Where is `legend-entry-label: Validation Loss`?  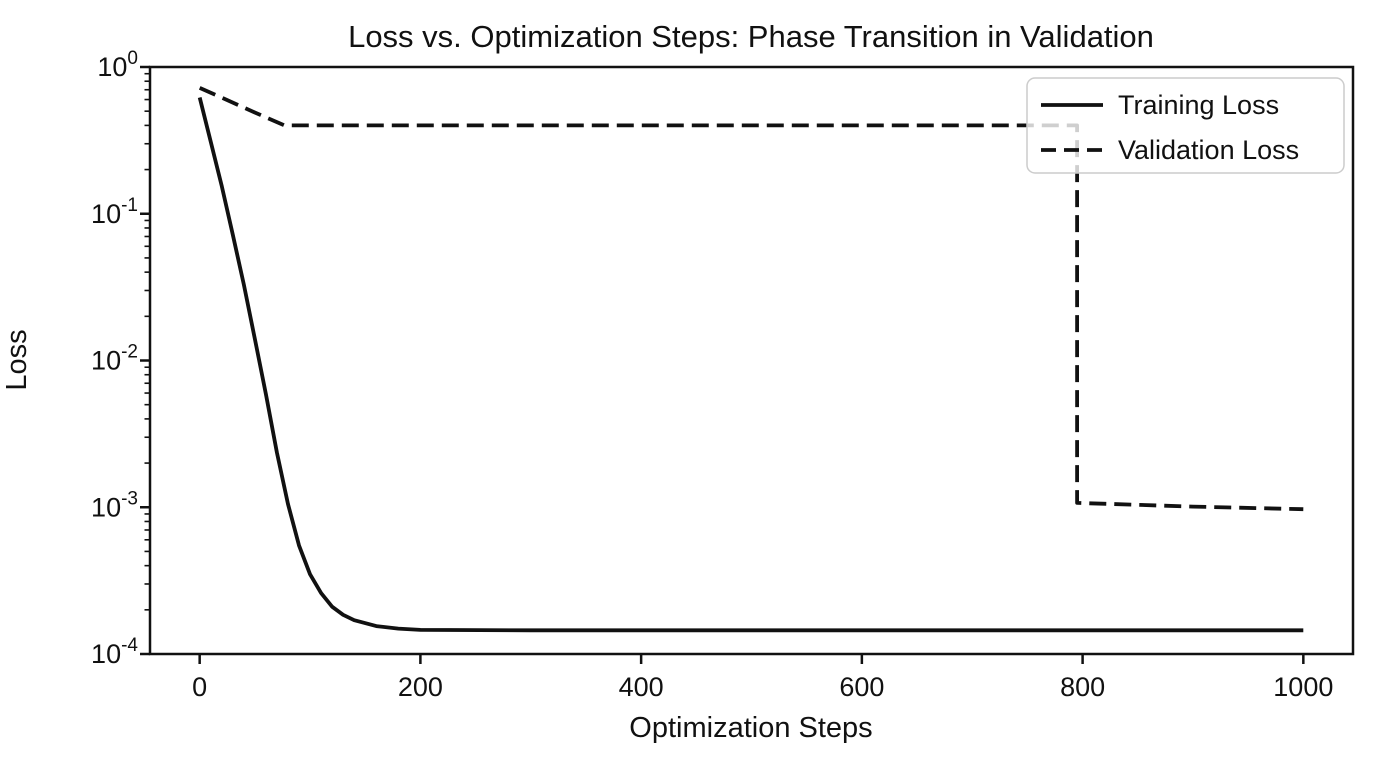 legend-entry-label: Validation Loss is located at coordinates (1208, 150).